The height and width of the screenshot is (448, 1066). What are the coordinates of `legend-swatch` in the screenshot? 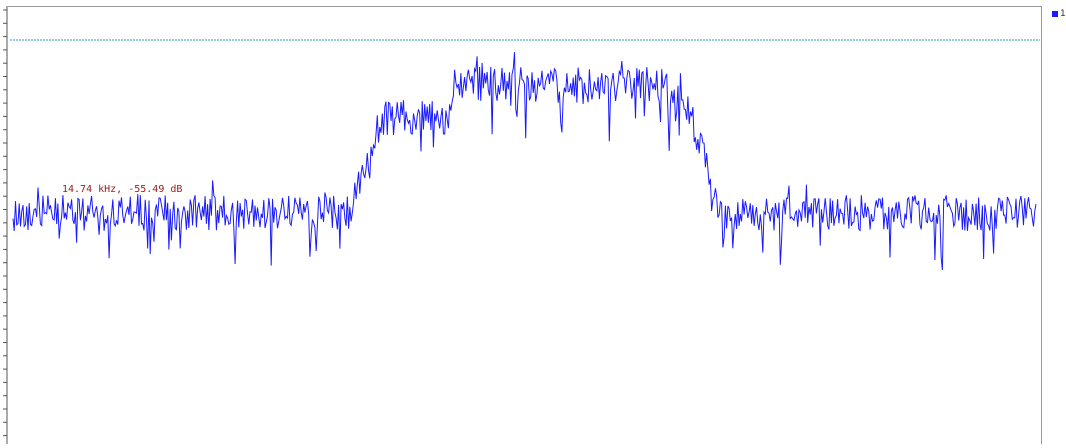 It's located at (1055, 14).